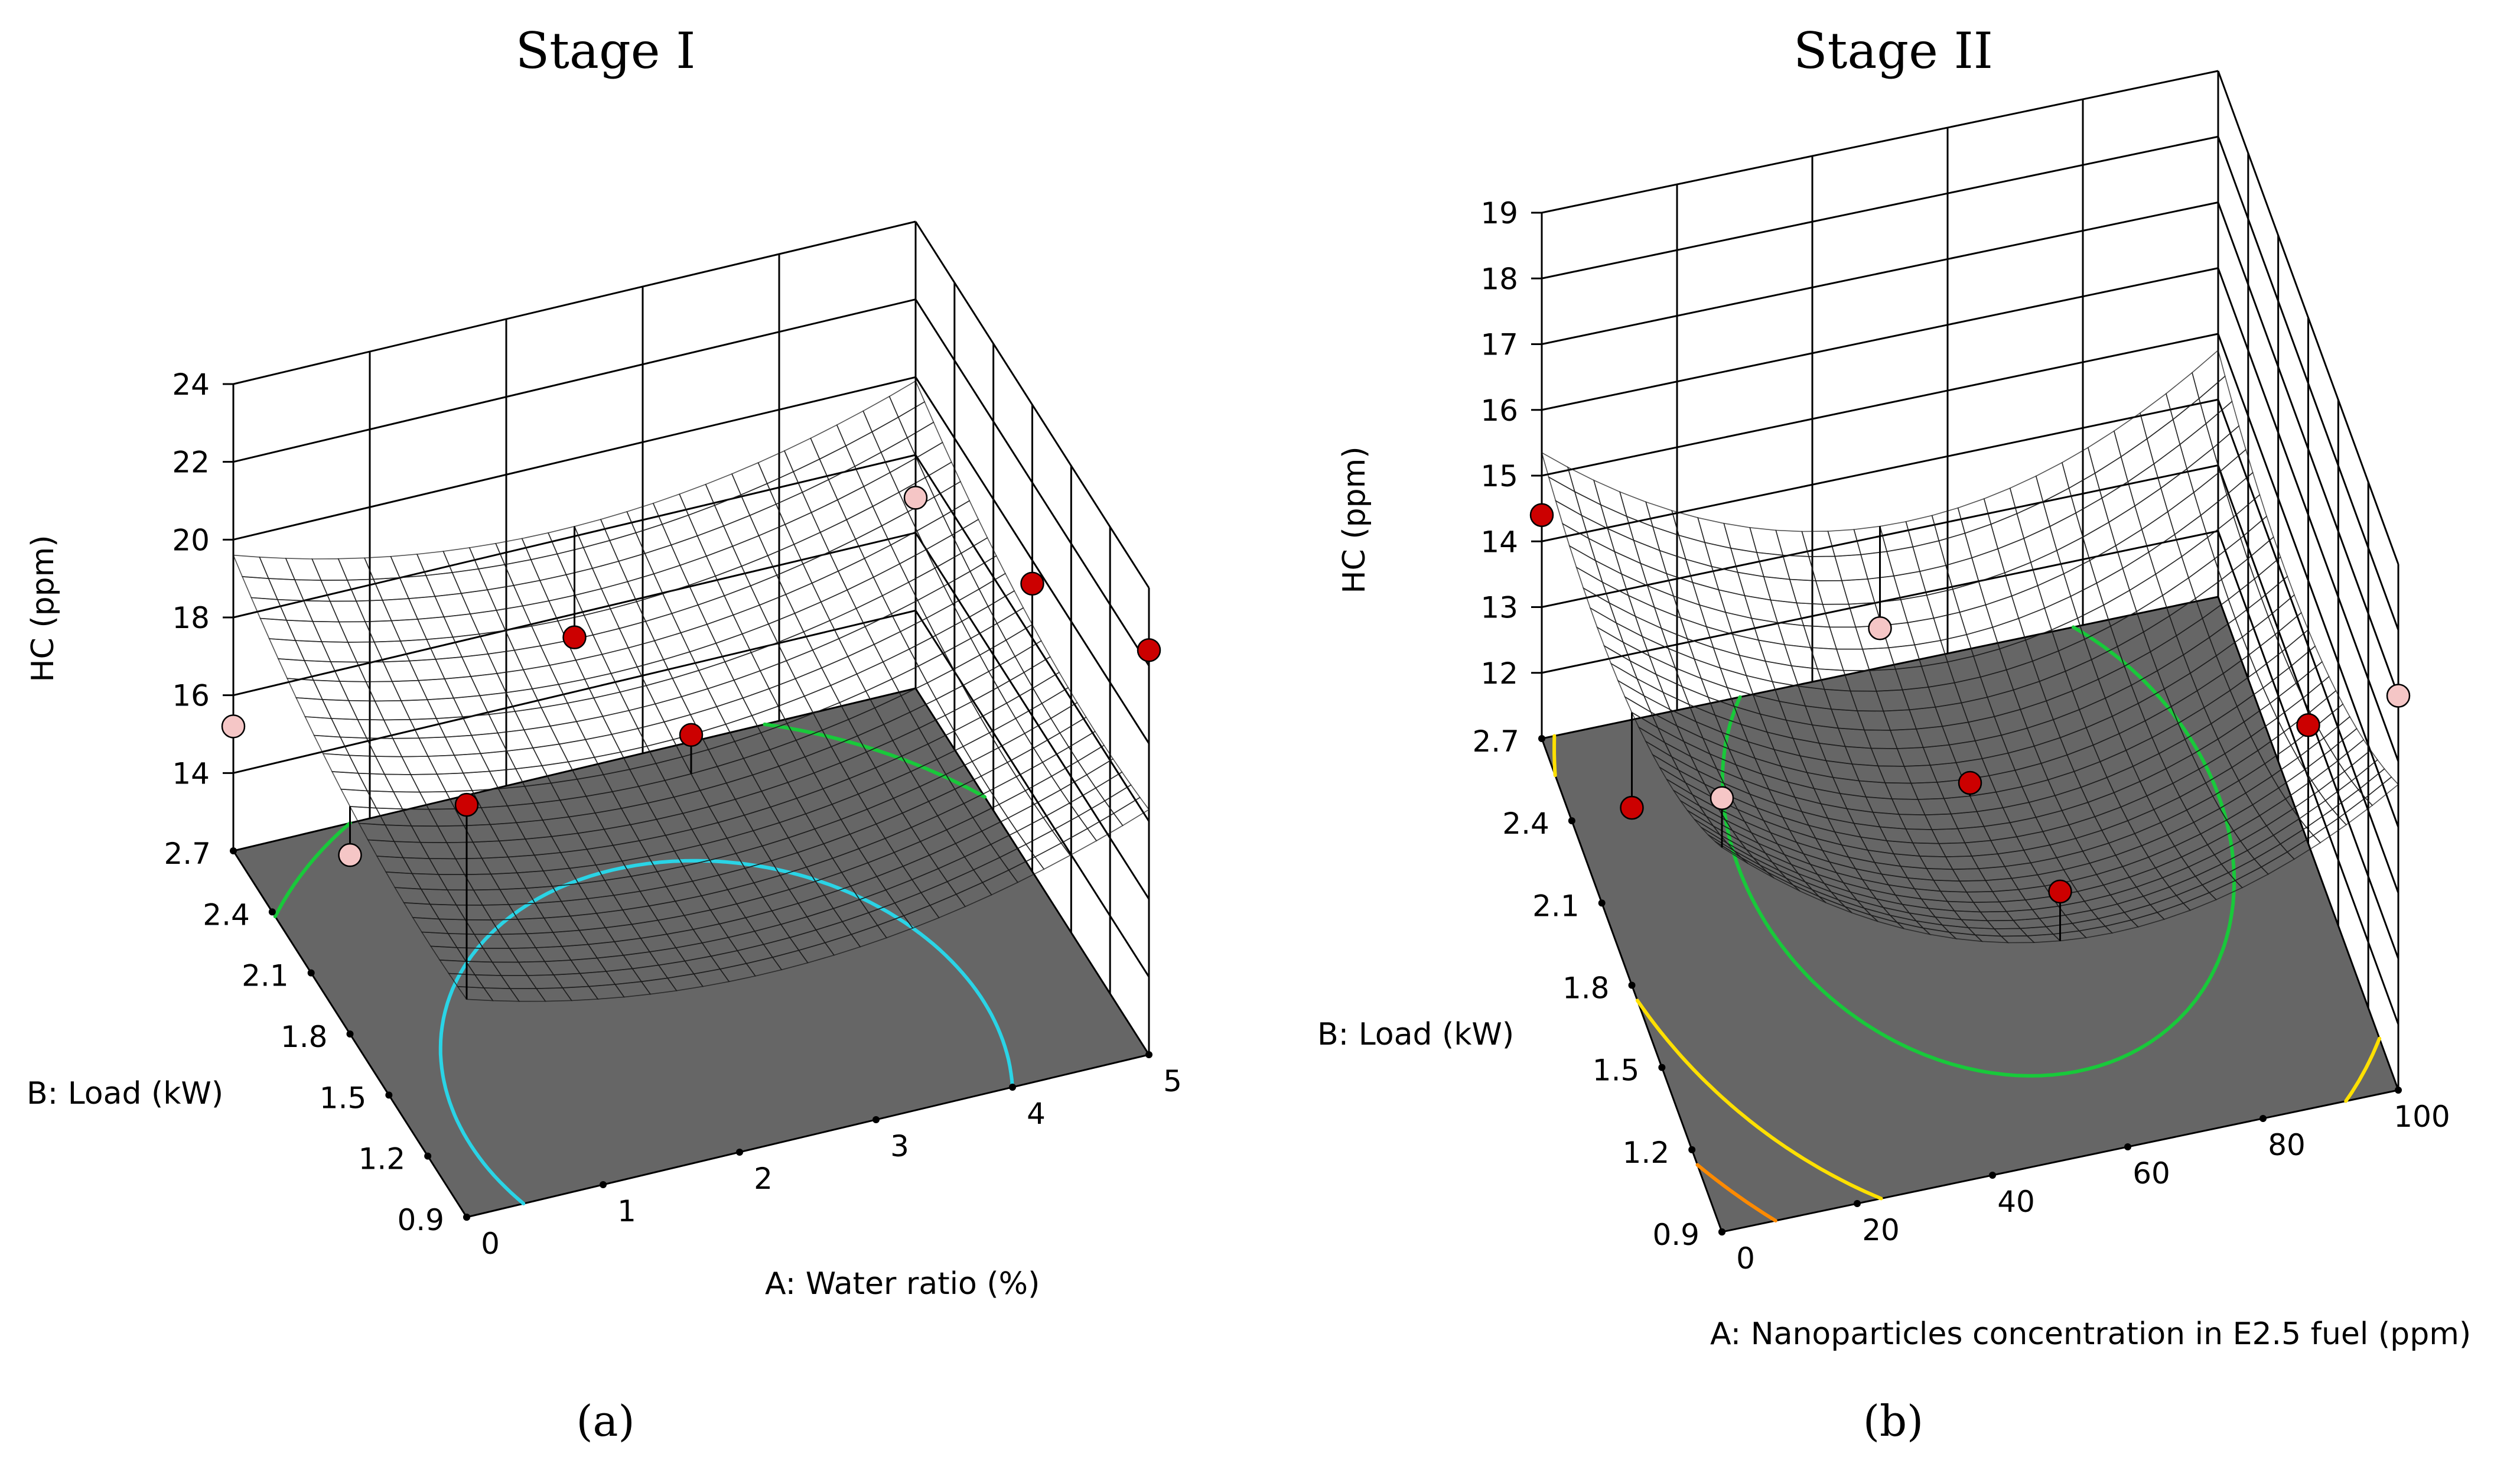 Image resolution: width=2520 pixels, height=1460 pixels. I want to click on design-points, so click(1970, 697).